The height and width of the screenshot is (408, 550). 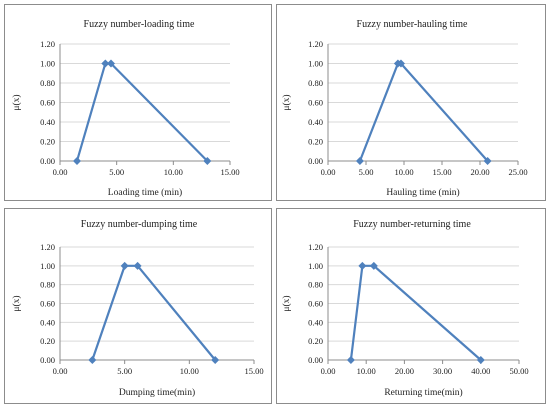 What do you see at coordinates (480, 371) in the screenshot?
I see `x-tick-label: 40.00` at bounding box center [480, 371].